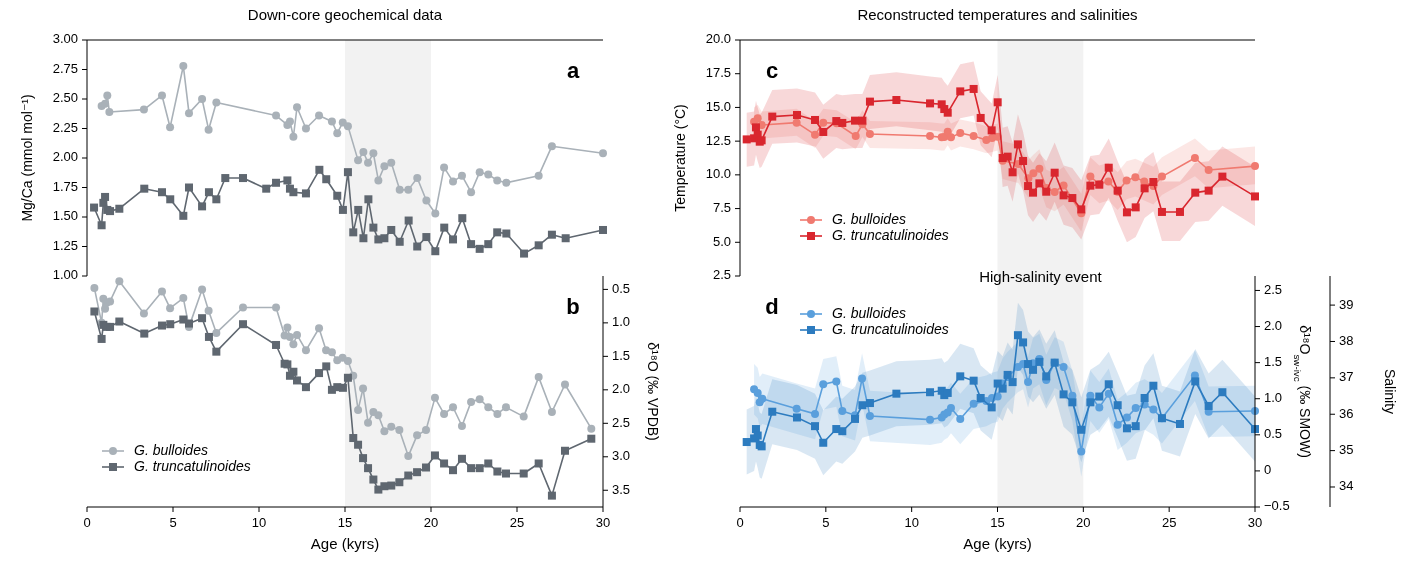 This screenshot has height=561, width=1406. I want to click on band-label: High-salinity event, so click(1041, 276).